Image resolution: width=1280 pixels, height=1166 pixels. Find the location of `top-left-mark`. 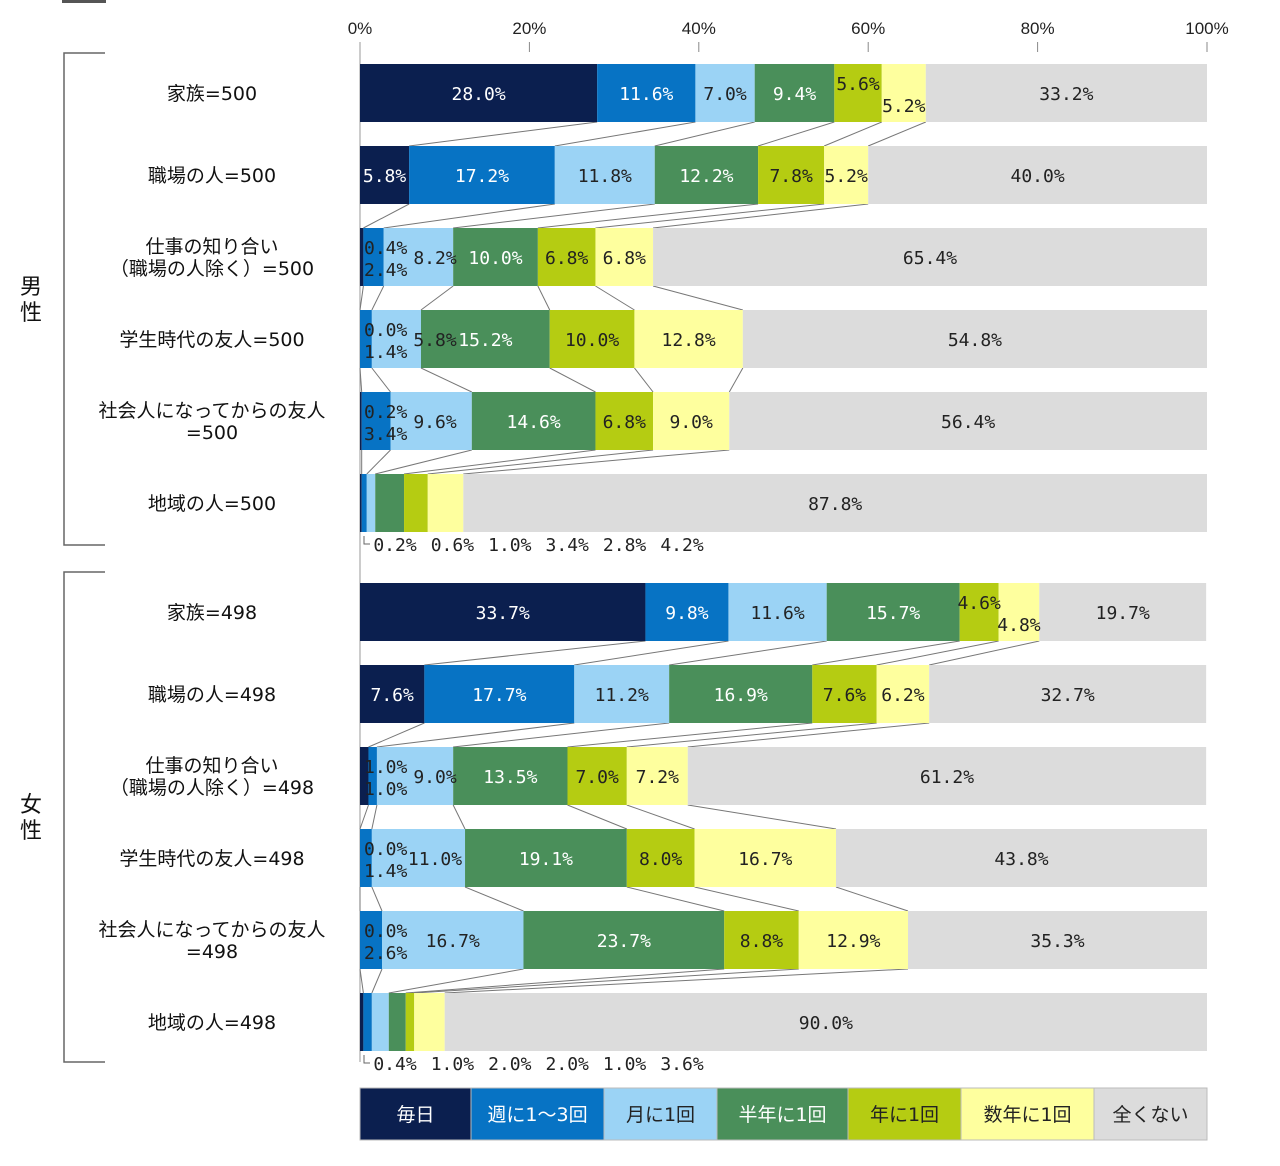

top-left-mark is located at coordinates (84, 1).